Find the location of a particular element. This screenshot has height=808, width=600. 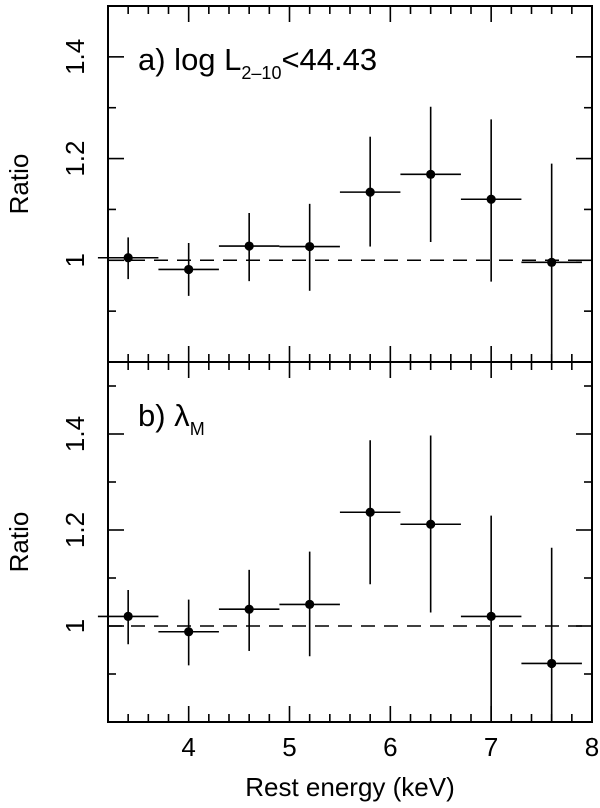

panel-label: a) log L2–10<44.43 is located at coordinates (257, 62).